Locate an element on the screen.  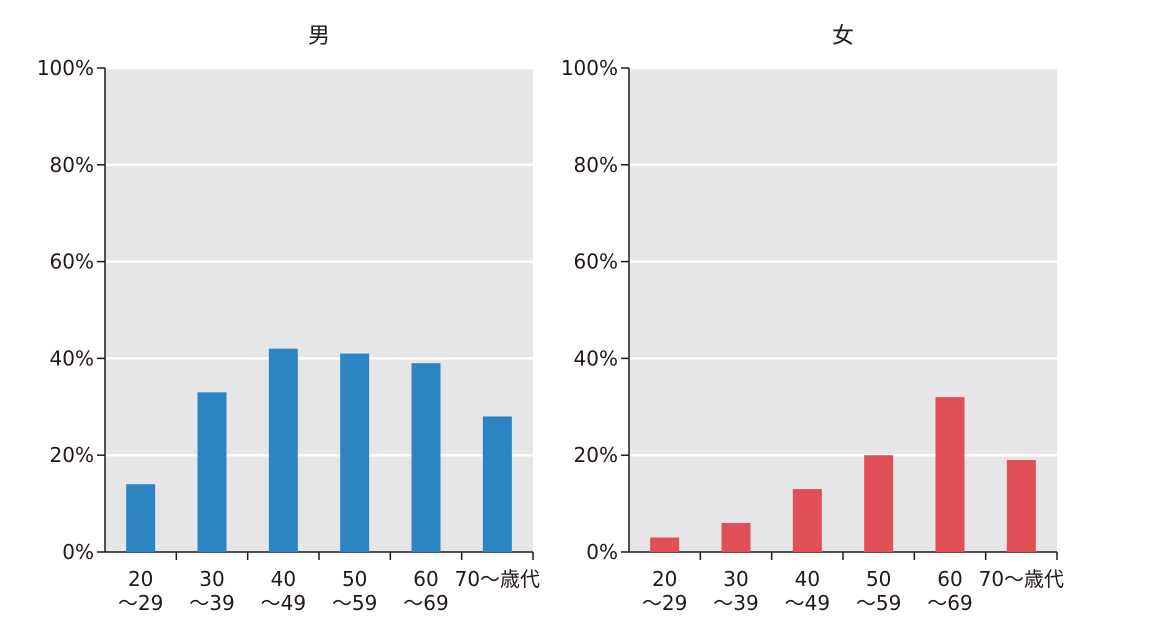
male-x-tick-label: ～49 is located at coordinates (283, 603).